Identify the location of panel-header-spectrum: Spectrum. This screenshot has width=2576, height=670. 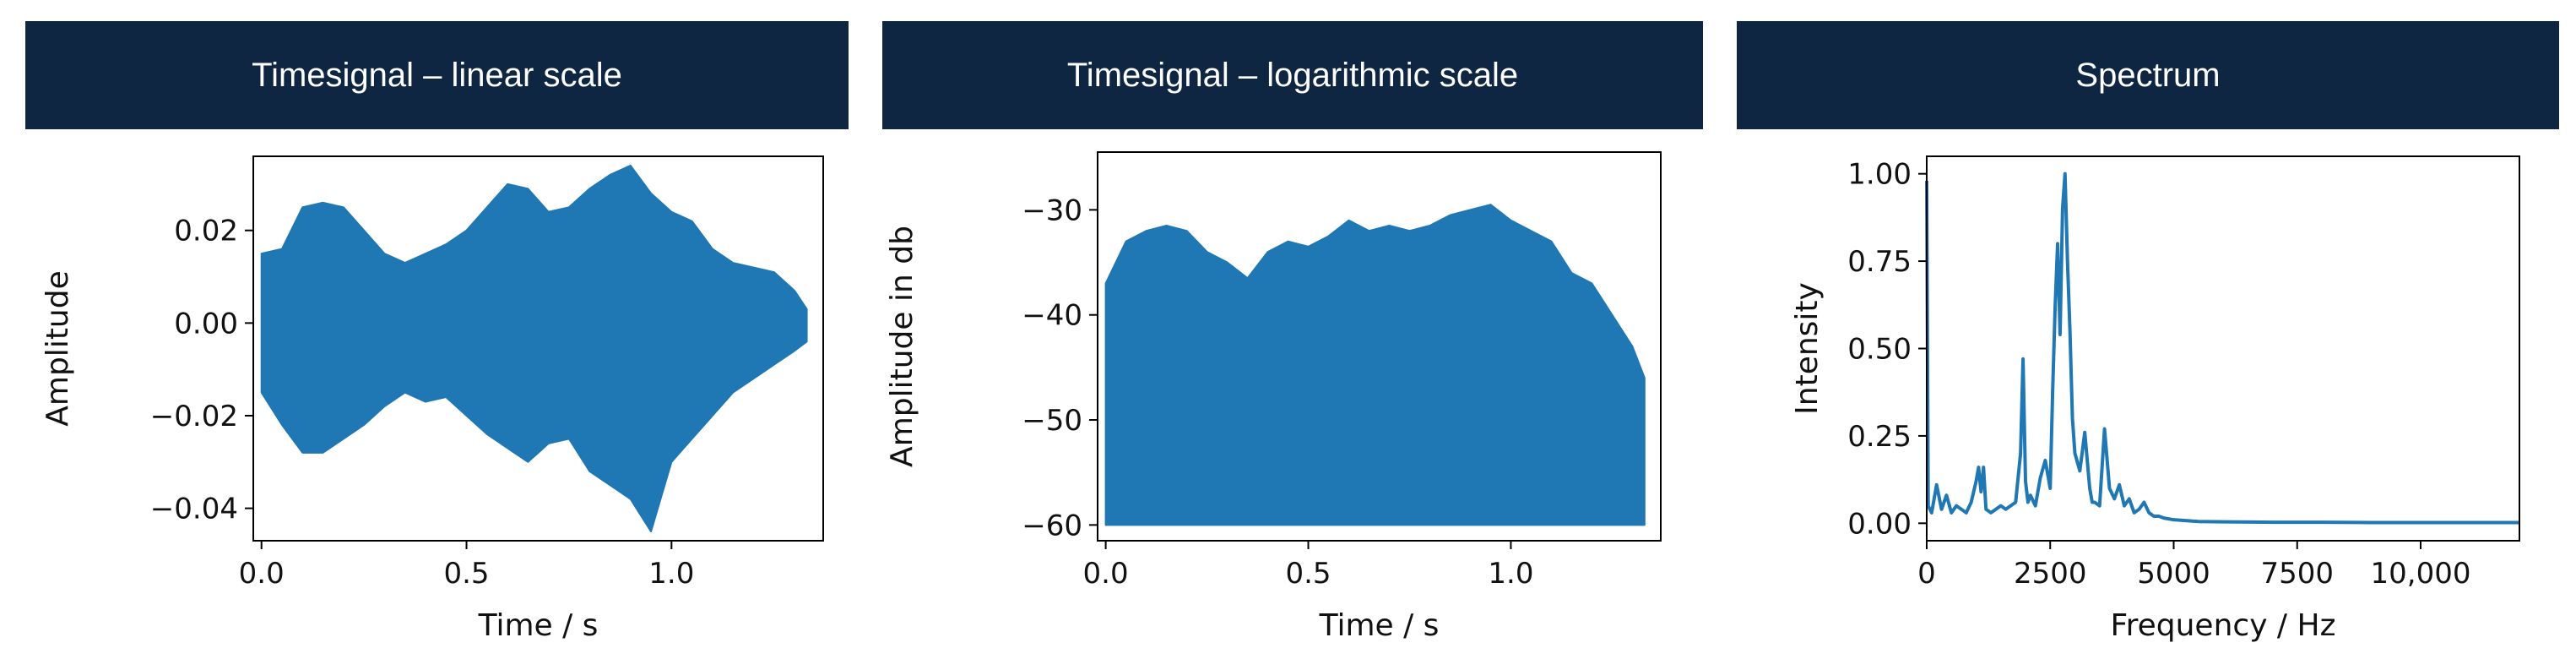
(2148, 75).